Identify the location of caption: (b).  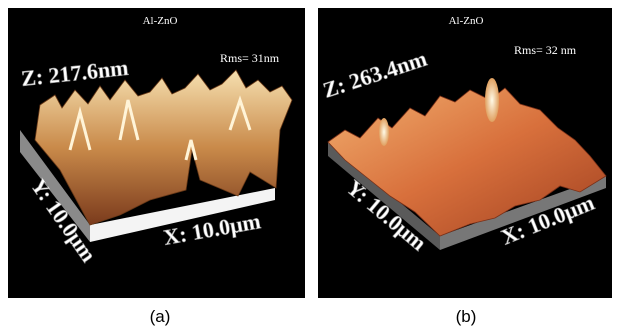
(466, 316).